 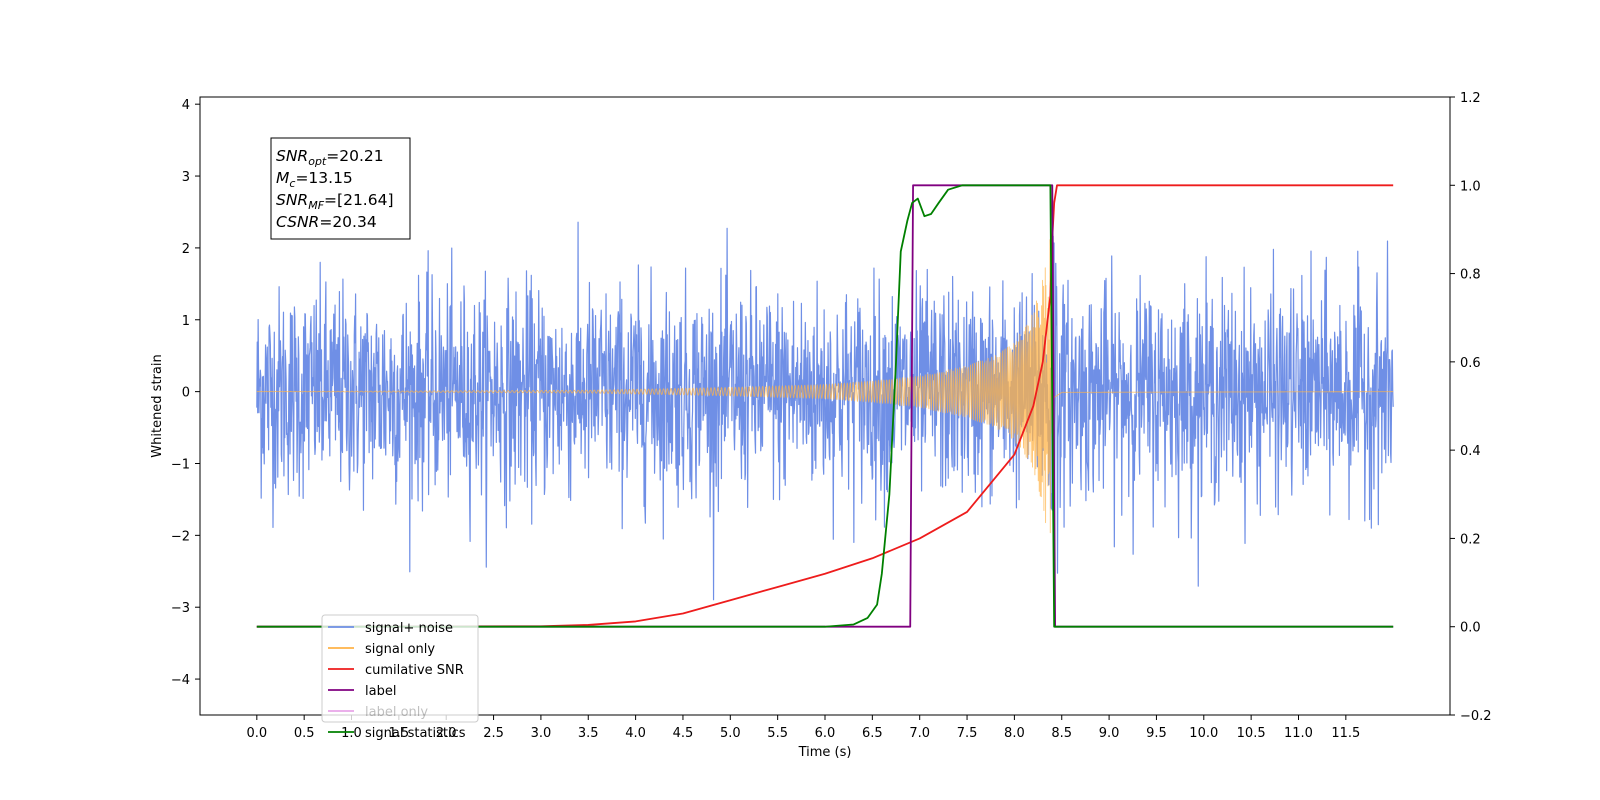 I want to click on x-tick-label: 8.0, so click(x=1014, y=733).